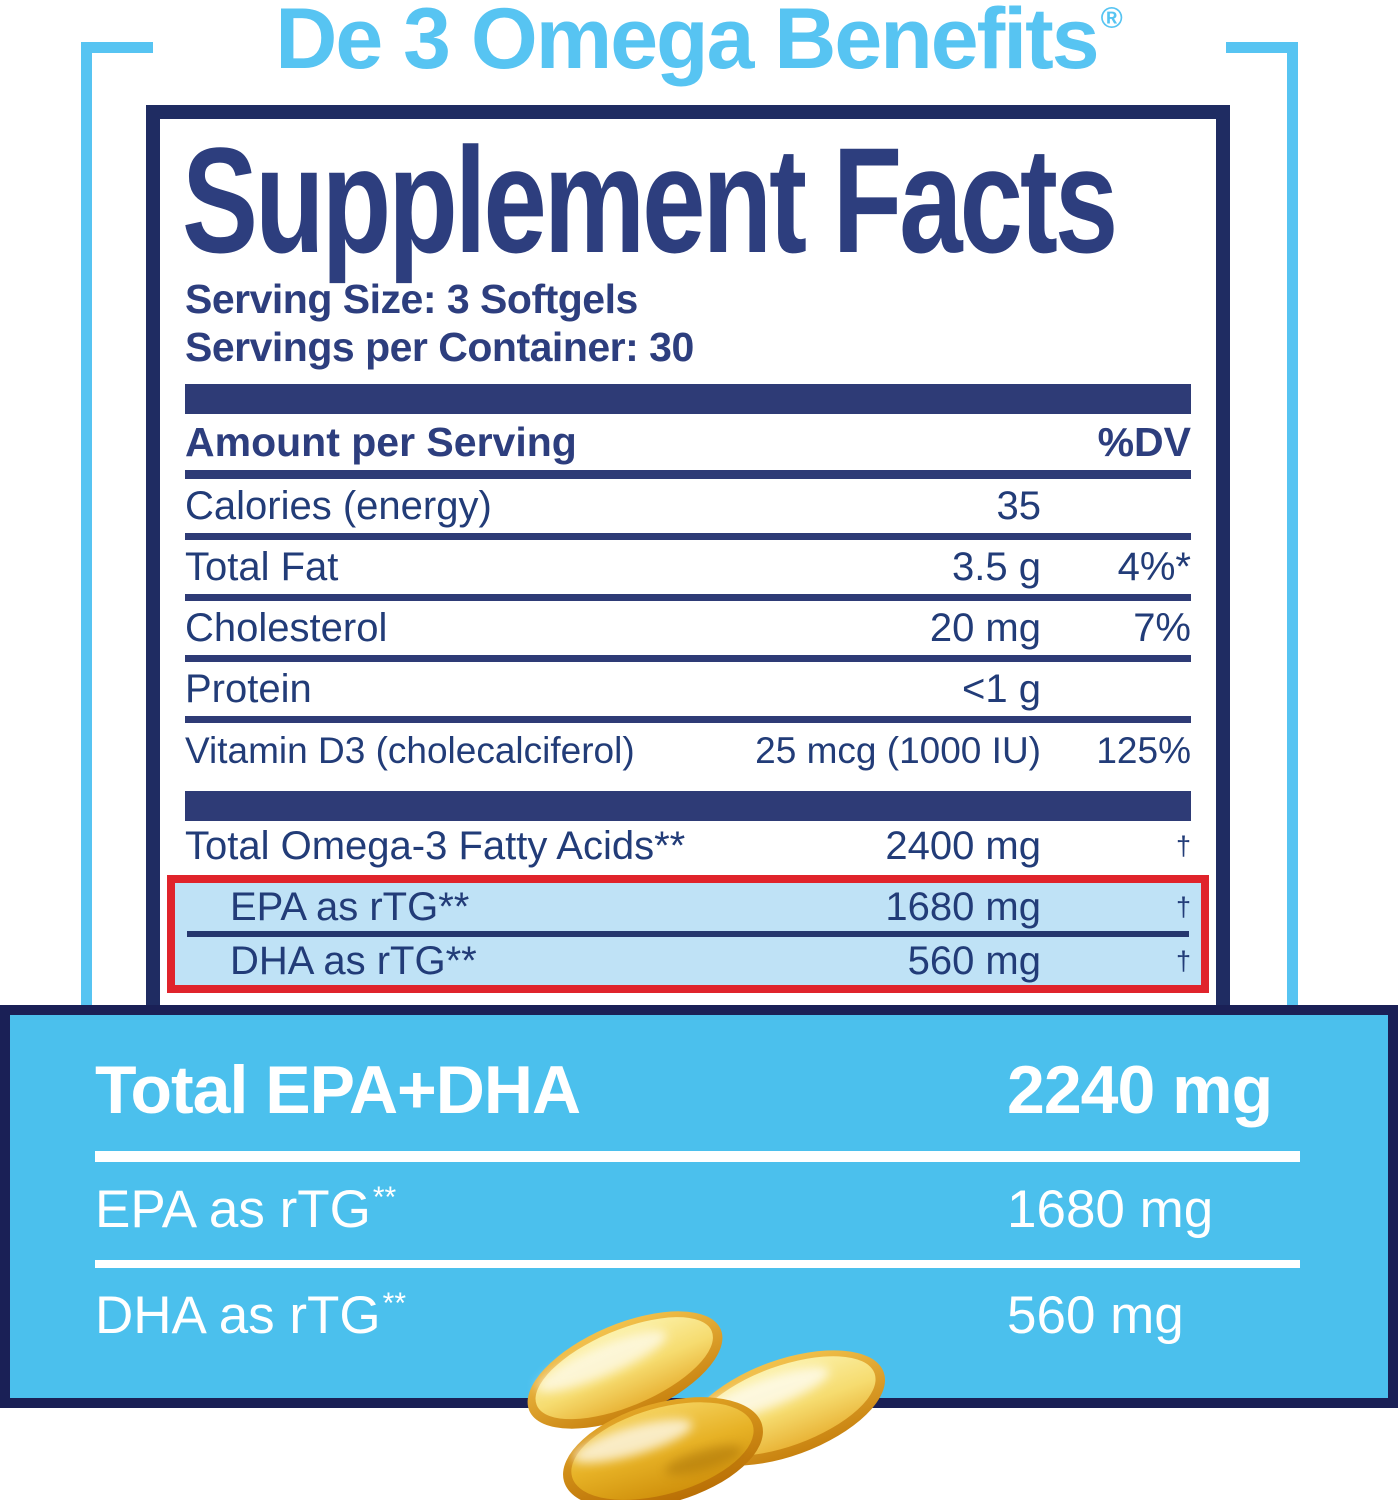 The width and height of the screenshot is (1398, 1500). What do you see at coordinates (350, 906) in the screenshot?
I see `row-label: EPA as rTG**` at bounding box center [350, 906].